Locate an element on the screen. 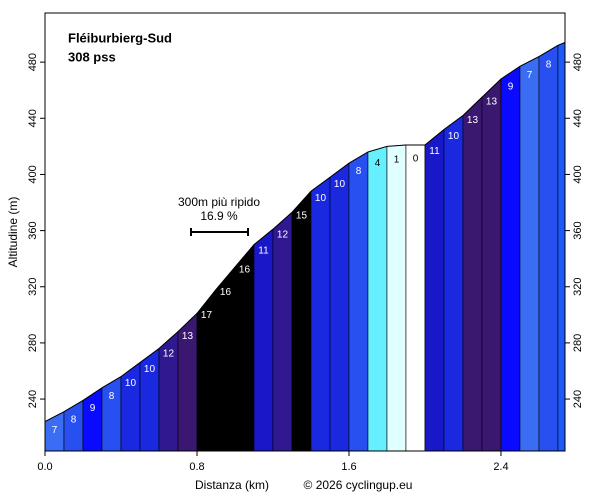  annotation-value: 16.9 % is located at coordinates (219, 216).